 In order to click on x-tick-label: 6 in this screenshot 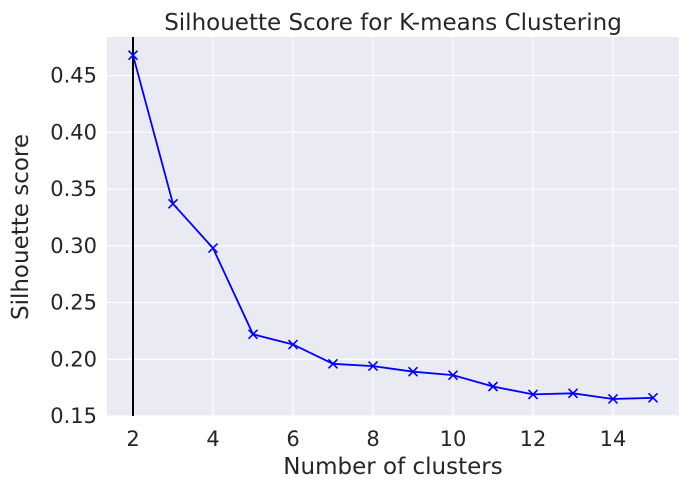, I will do `click(292, 439)`.